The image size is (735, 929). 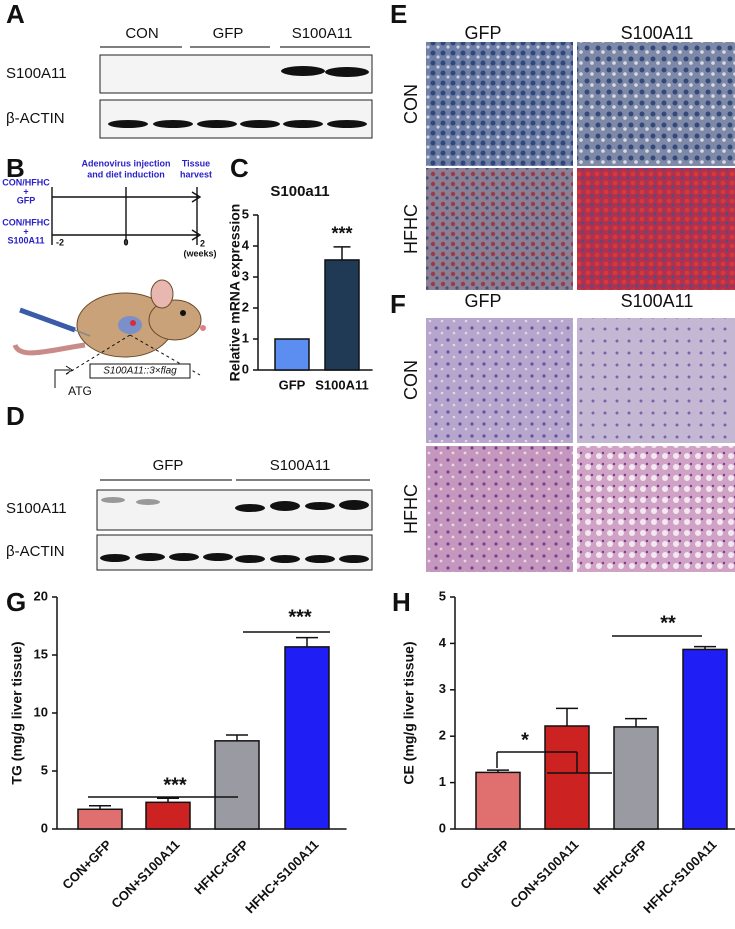 What do you see at coordinates (196, 163) in the screenshot?
I see `event-text: Tissue` at bounding box center [196, 163].